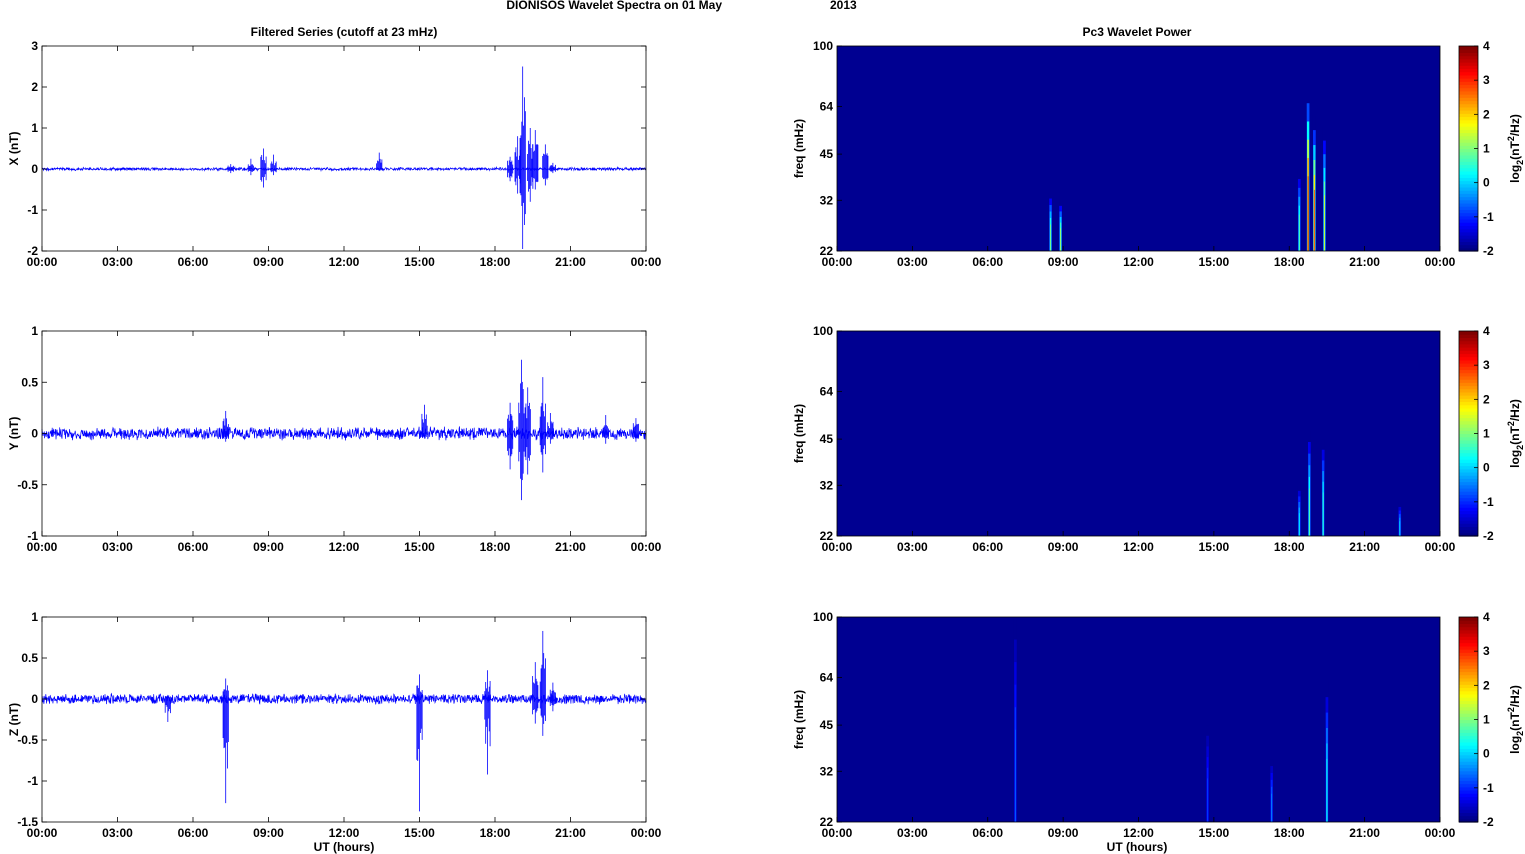  What do you see at coordinates (987, 833) in the screenshot?
I see `x-tick-label: 06:00` at bounding box center [987, 833].